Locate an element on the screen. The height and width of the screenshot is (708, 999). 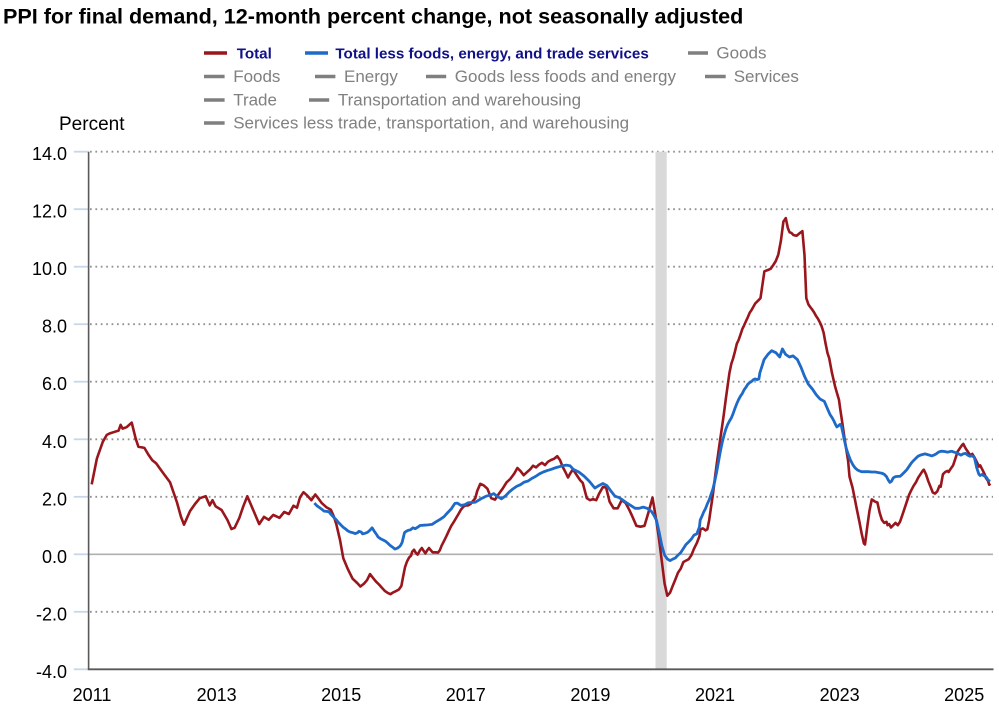
svg-text: Goods less foods and energy is located at coordinates (566, 76).